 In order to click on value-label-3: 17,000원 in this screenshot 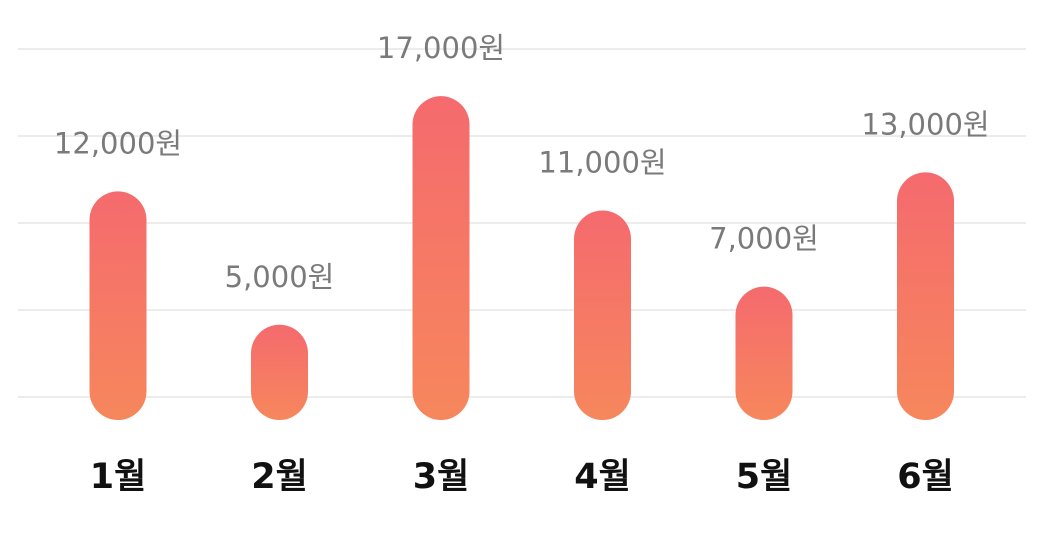, I will do `click(441, 48)`.